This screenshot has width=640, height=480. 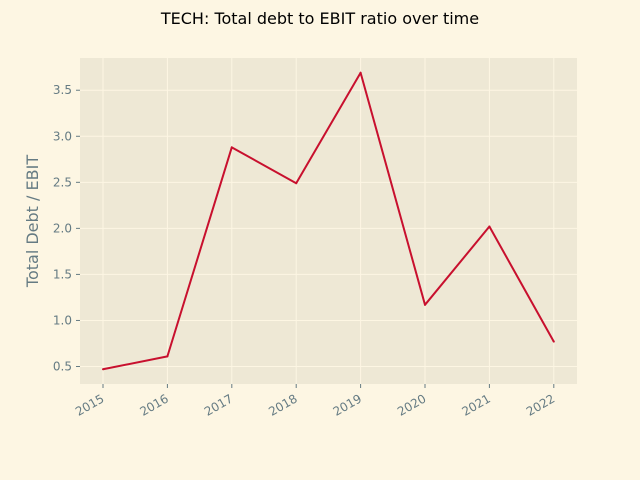 I want to click on x-tick-label: 2017, so click(x=218, y=404).